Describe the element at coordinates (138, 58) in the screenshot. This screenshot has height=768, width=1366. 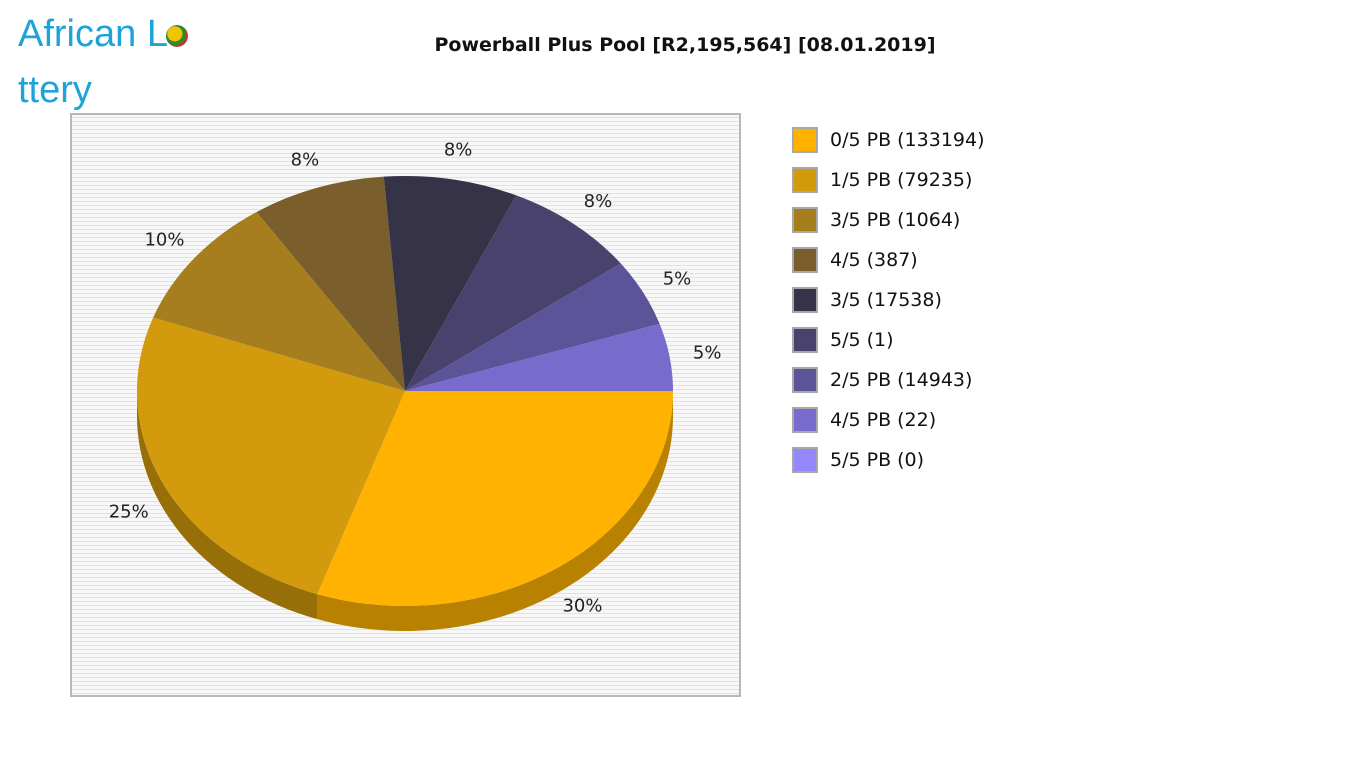
I see `african-lottery-logo: African L ttery` at that location.